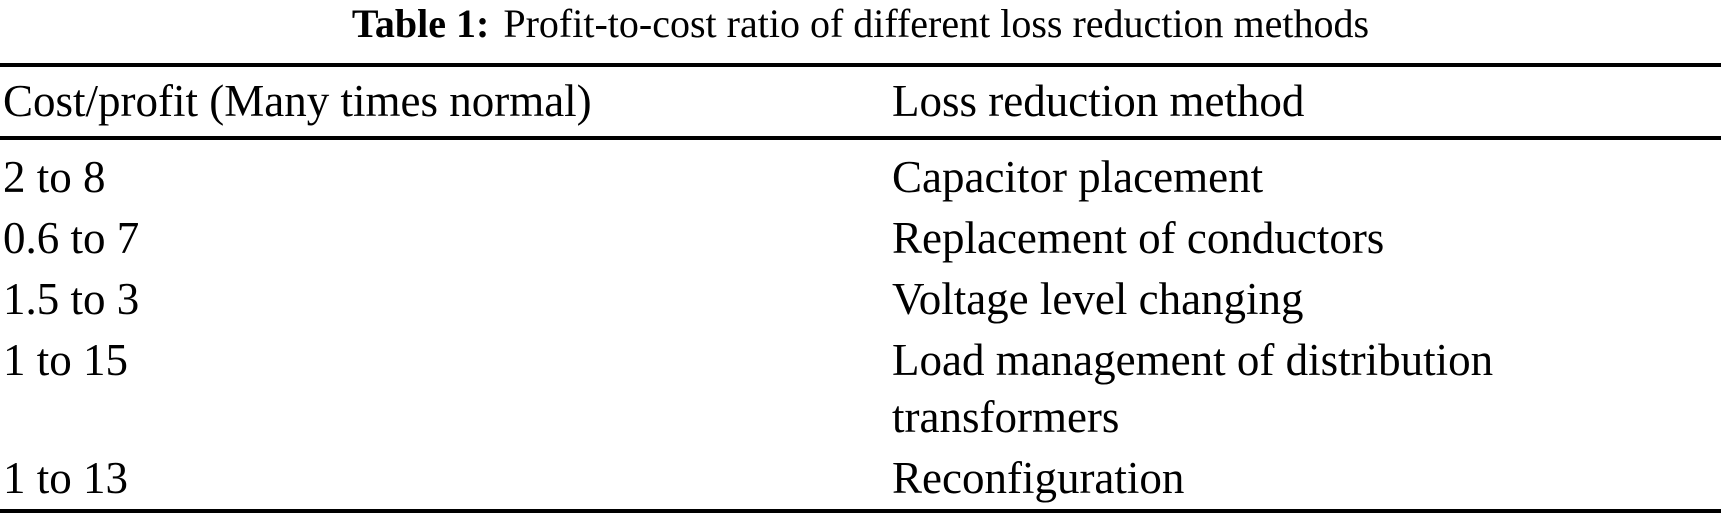  Describe the element at coordinates (1098, 299) in the screenshot. I see `cell-method: Voltage level changing` at that location.